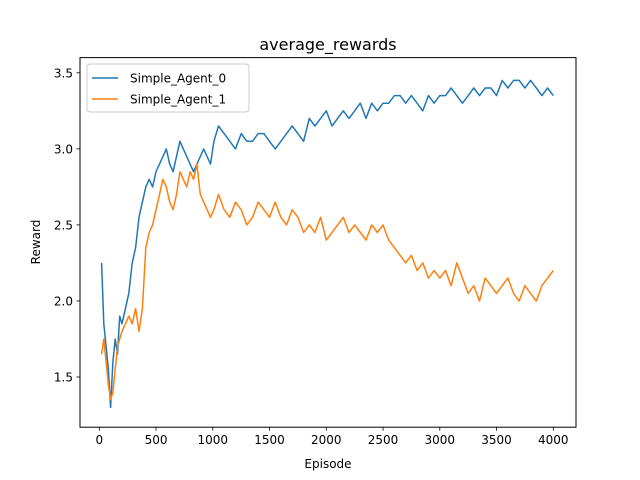  What do you see at coordinates (63, 378) in the screenshot?
I see `y-tick-label: 1.5` at bounding box center [63, 378].